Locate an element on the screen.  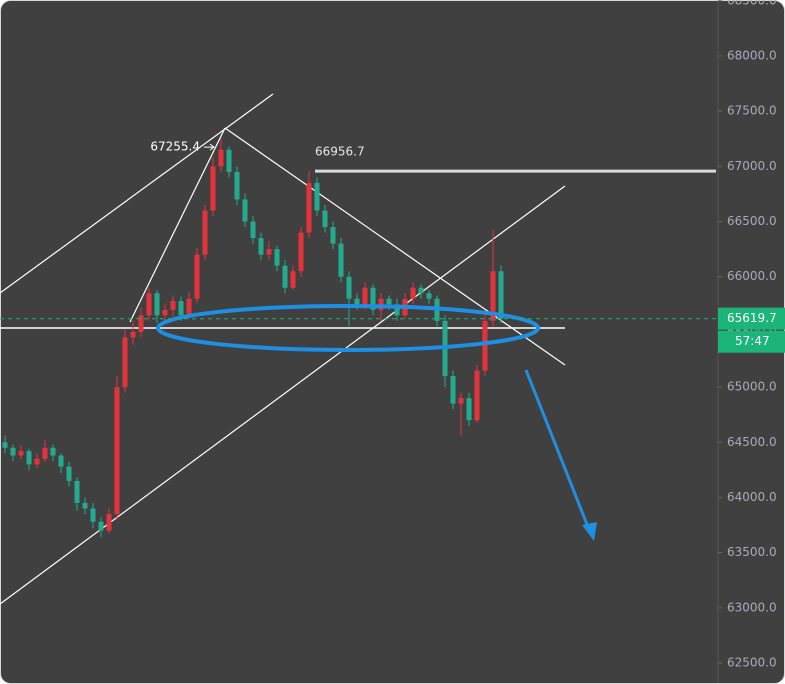
y-tick-label: 65000.0 is located at coordinates (752, 387).